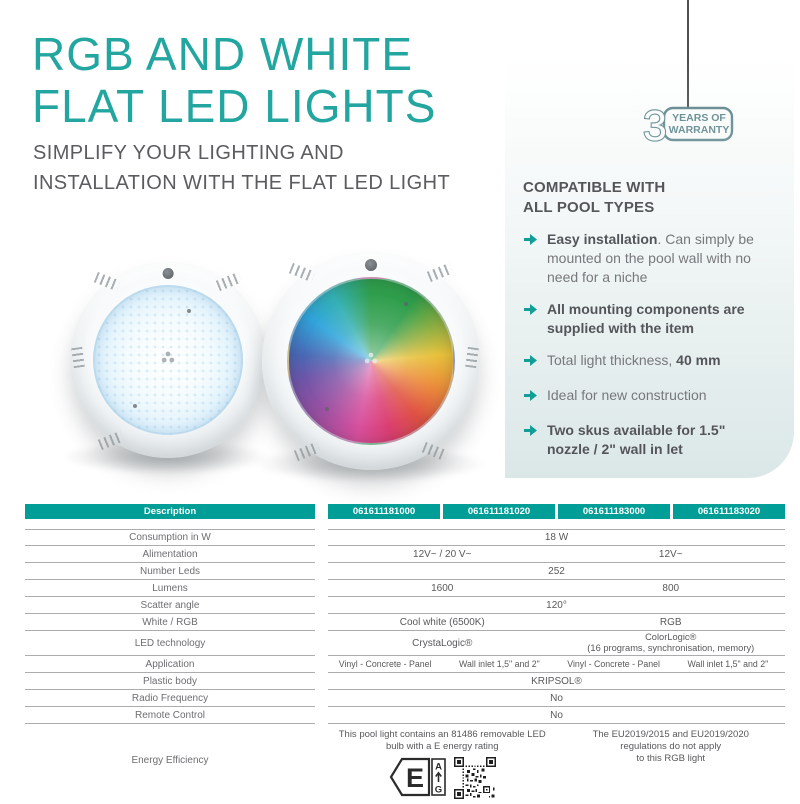  I want to click on page-subtitle-line2: INSTALLATION WITH THE FLAT LED LIGHT, so click(242, 183).